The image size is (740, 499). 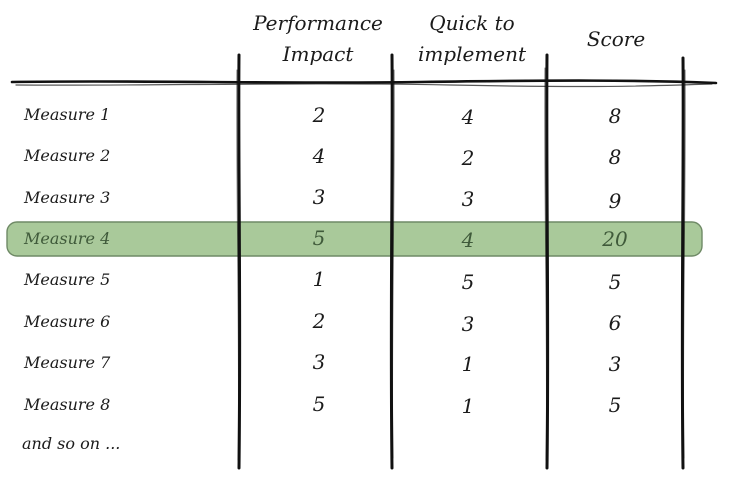 What do you see at coordinates (615, 323) in the screenshot?
I see `cell-score: 6` at bounding box center [615, 323].